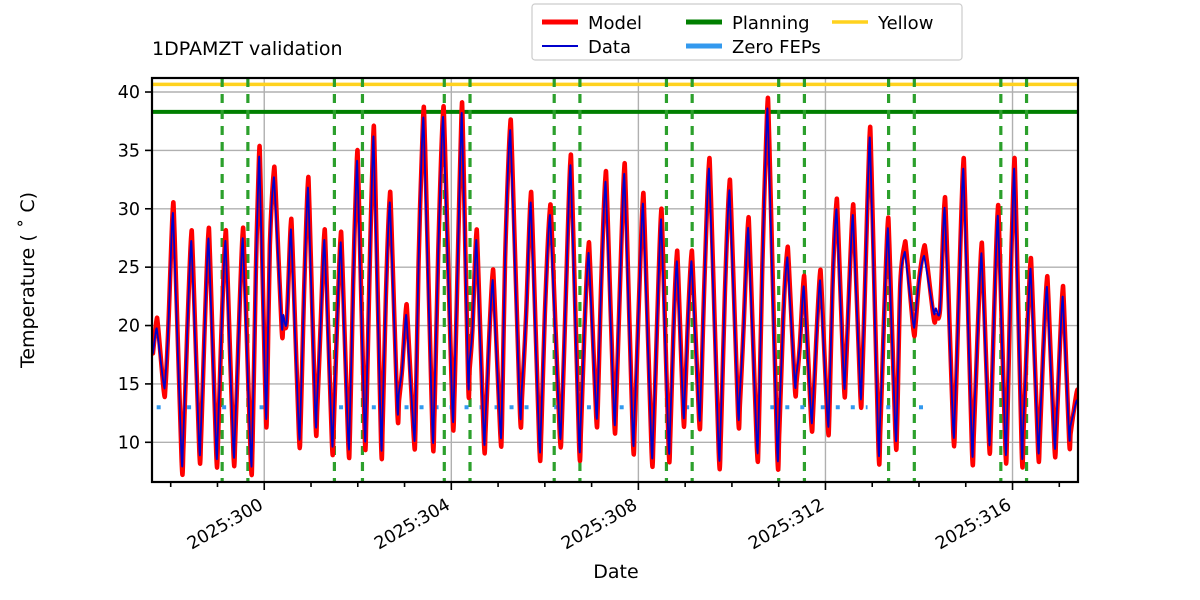 This screenshot has width=1200, height=600. I want to click on legend-background, so click(747, 32).